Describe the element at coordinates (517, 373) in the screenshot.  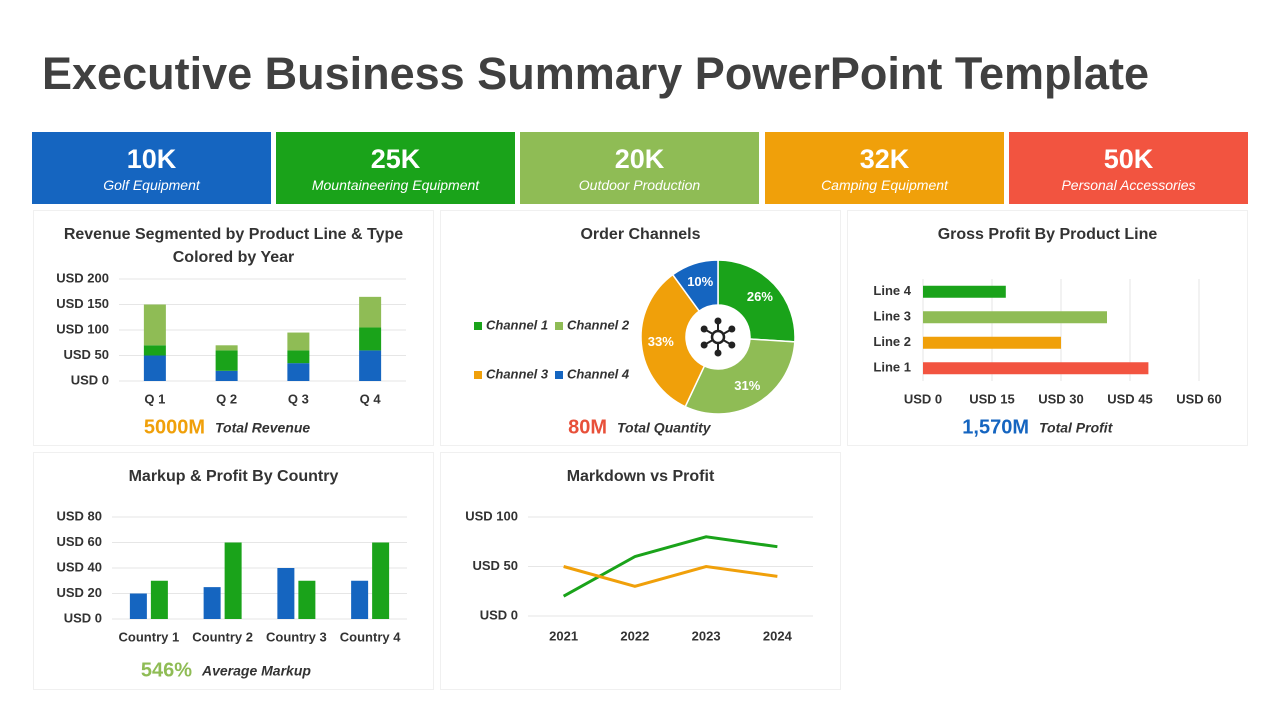
I see `legend-label: Channel 3` at that location.